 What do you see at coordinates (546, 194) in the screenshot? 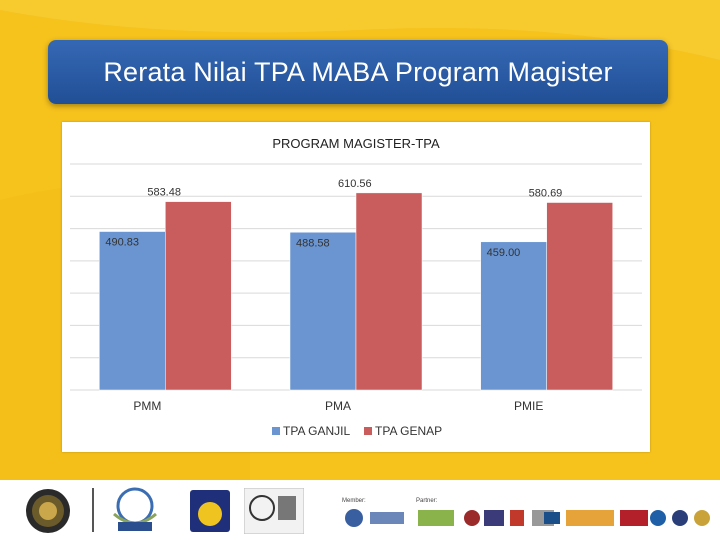
I see `data-label: 580.69` at bounding box center [546, 194].